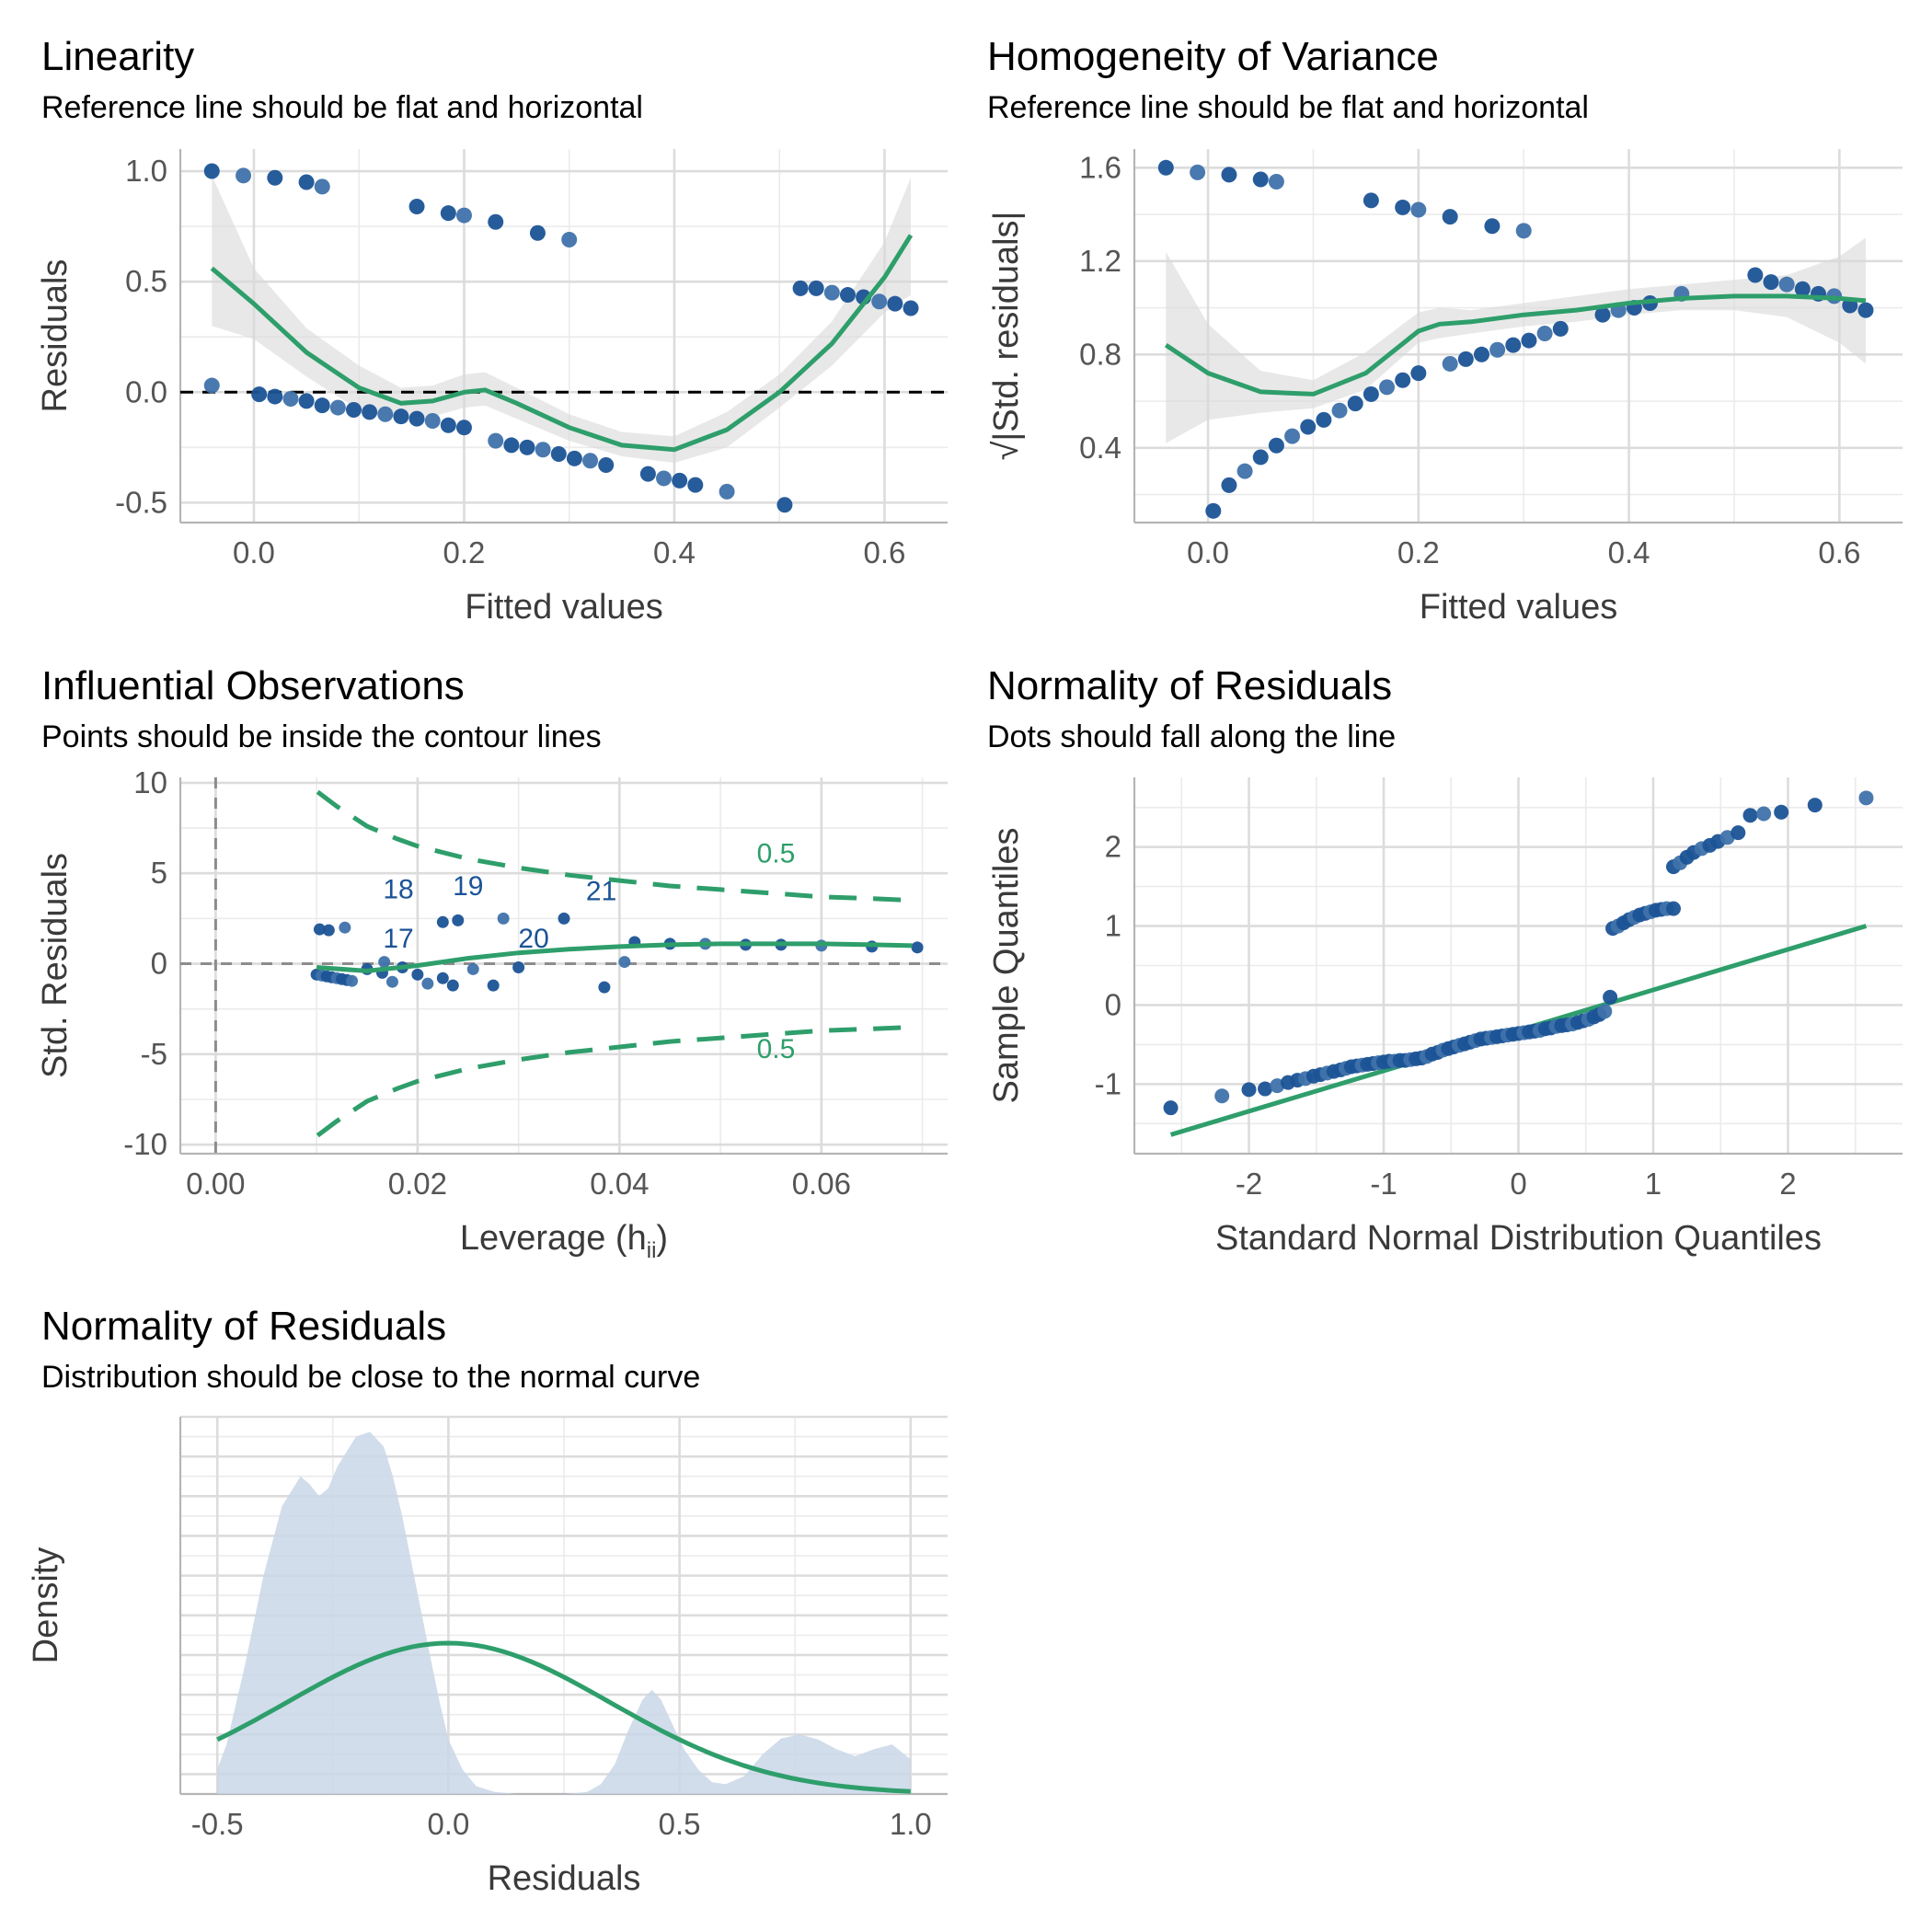 The width and height of the screenshot is (1932, 1932). I want to click on density-y-axis-label-text: Density, so click(46, 1605).